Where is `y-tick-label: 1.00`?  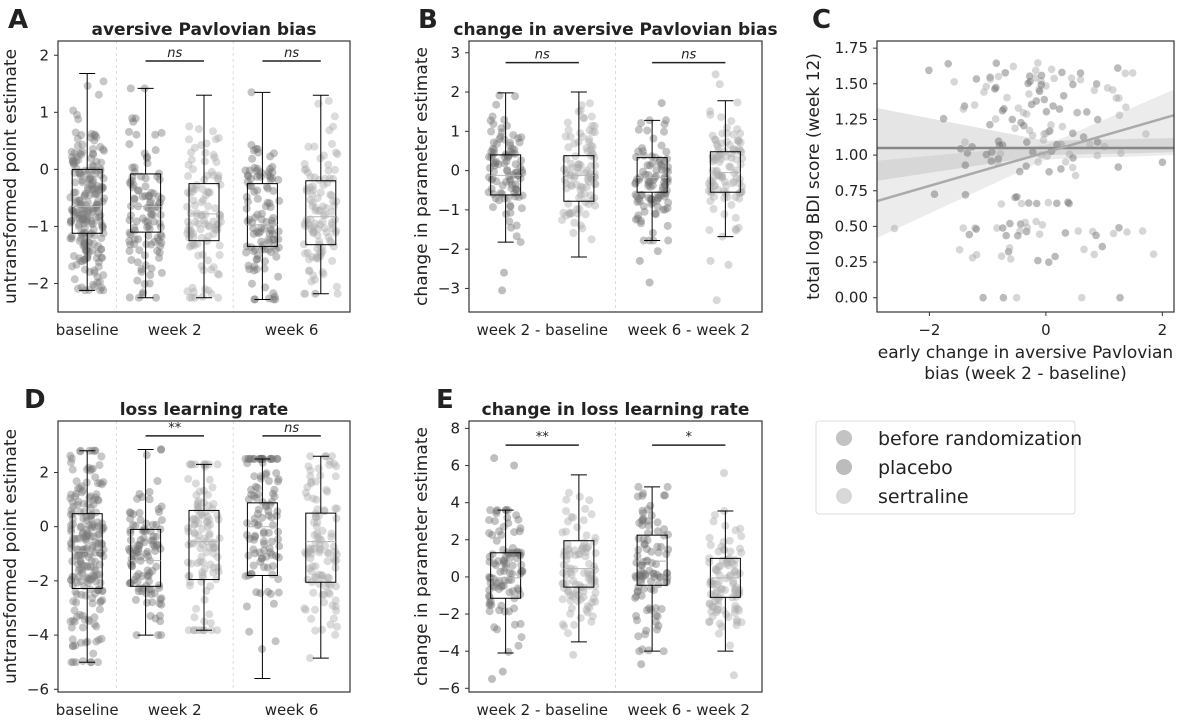 y-tick-label: 1.00 is located at coordinates (851, 155).